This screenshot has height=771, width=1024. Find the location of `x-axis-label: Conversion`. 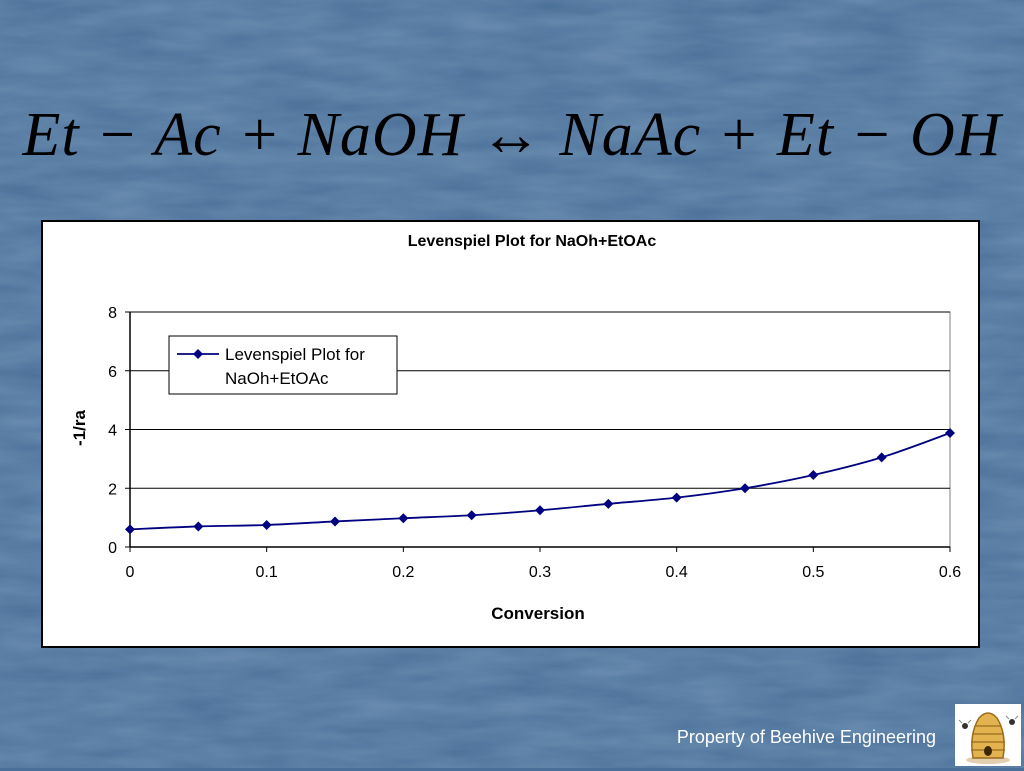

x-axis-label: Conversion is located at coordinates (538, 613).